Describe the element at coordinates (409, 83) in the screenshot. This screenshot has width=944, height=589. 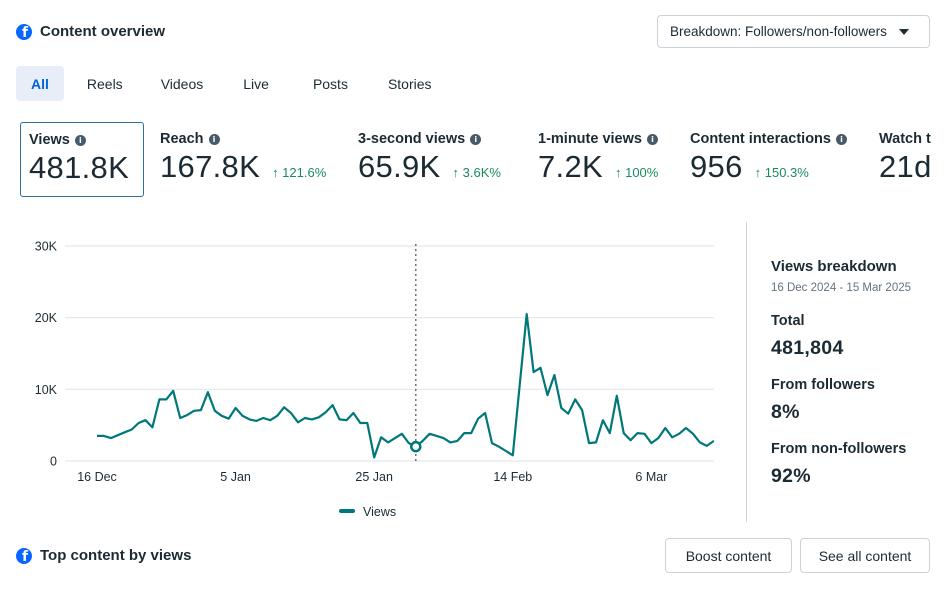
I see `tab-stories: Stories` at that location.